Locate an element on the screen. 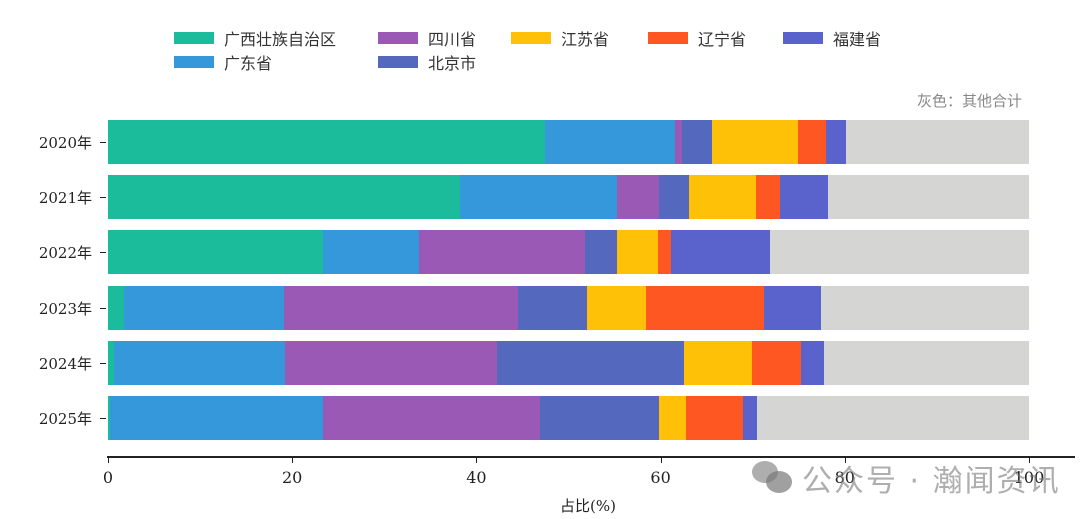 Image resolution: width=1080 pixels, height=519 pixels. x-tick-label: 60 is located at coordinates (660, 477).